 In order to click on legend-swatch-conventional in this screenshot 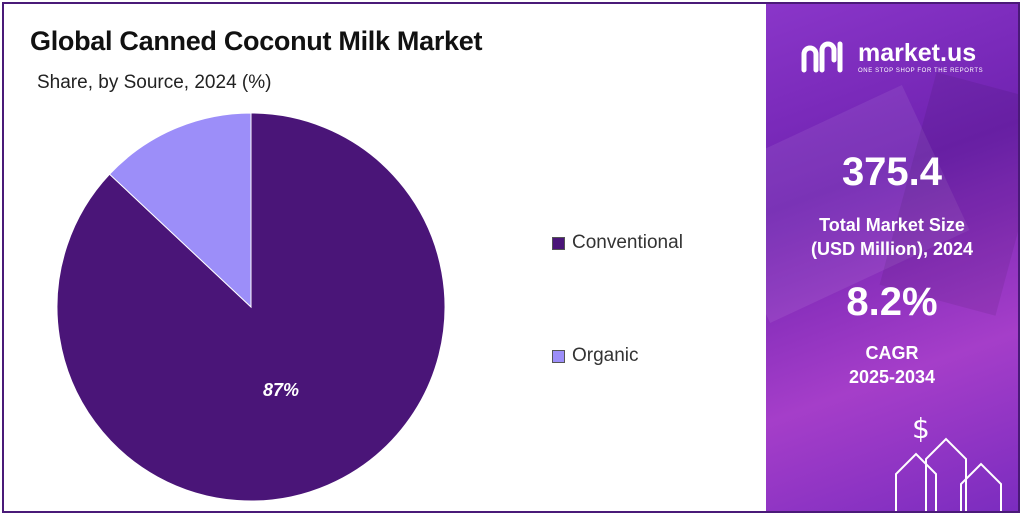, I will do `click(558, 243)`.